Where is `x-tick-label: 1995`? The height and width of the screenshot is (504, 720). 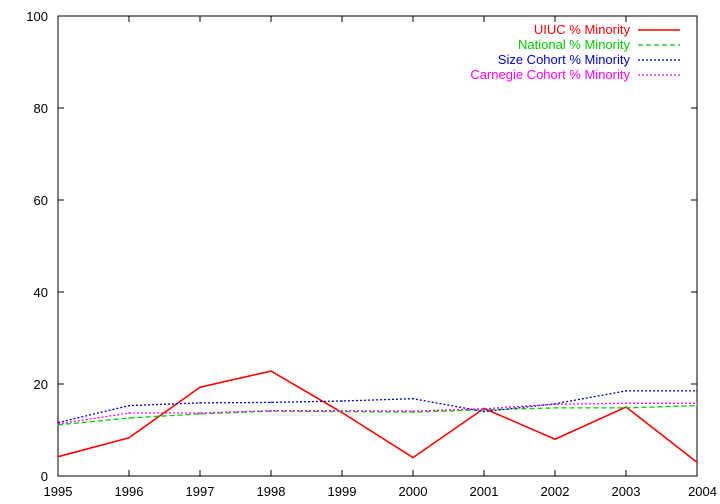 x-tick-label: 1995 is located at coordinates (58, 491).